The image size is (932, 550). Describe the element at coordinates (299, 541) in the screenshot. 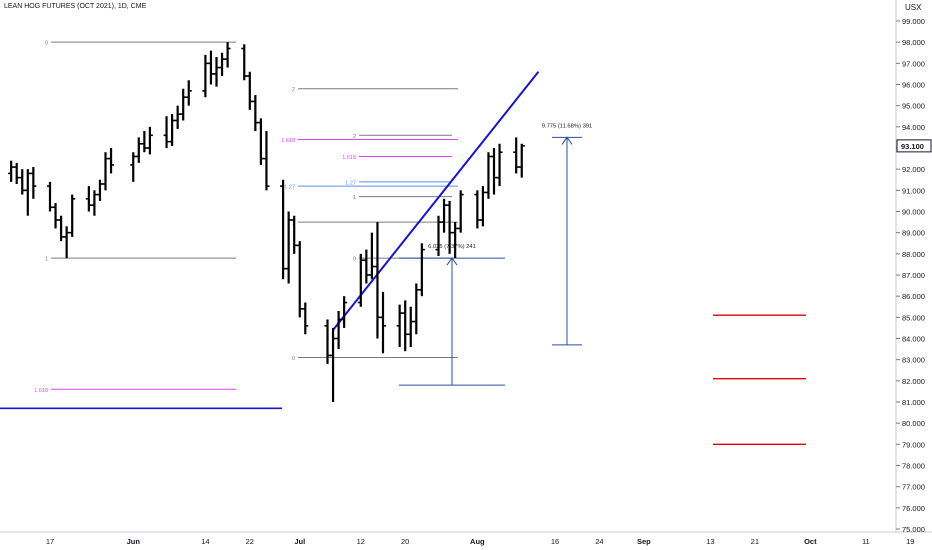

I see `time-tick-label: Jul` at that location.